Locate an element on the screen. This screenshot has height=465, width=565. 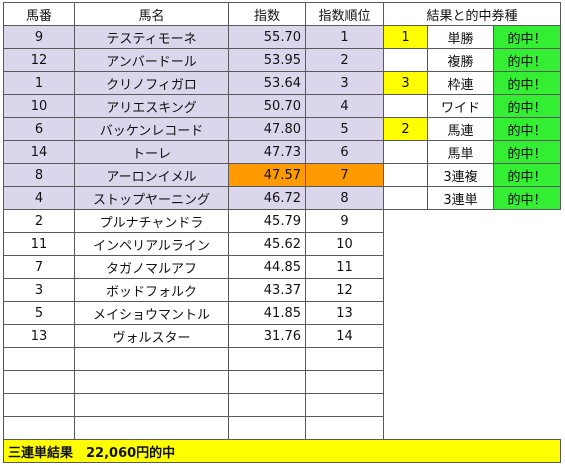
table-row: 6 バッケンレコード 47.80 5 2 馬連 的中！ is located at coordinates (282, 129).